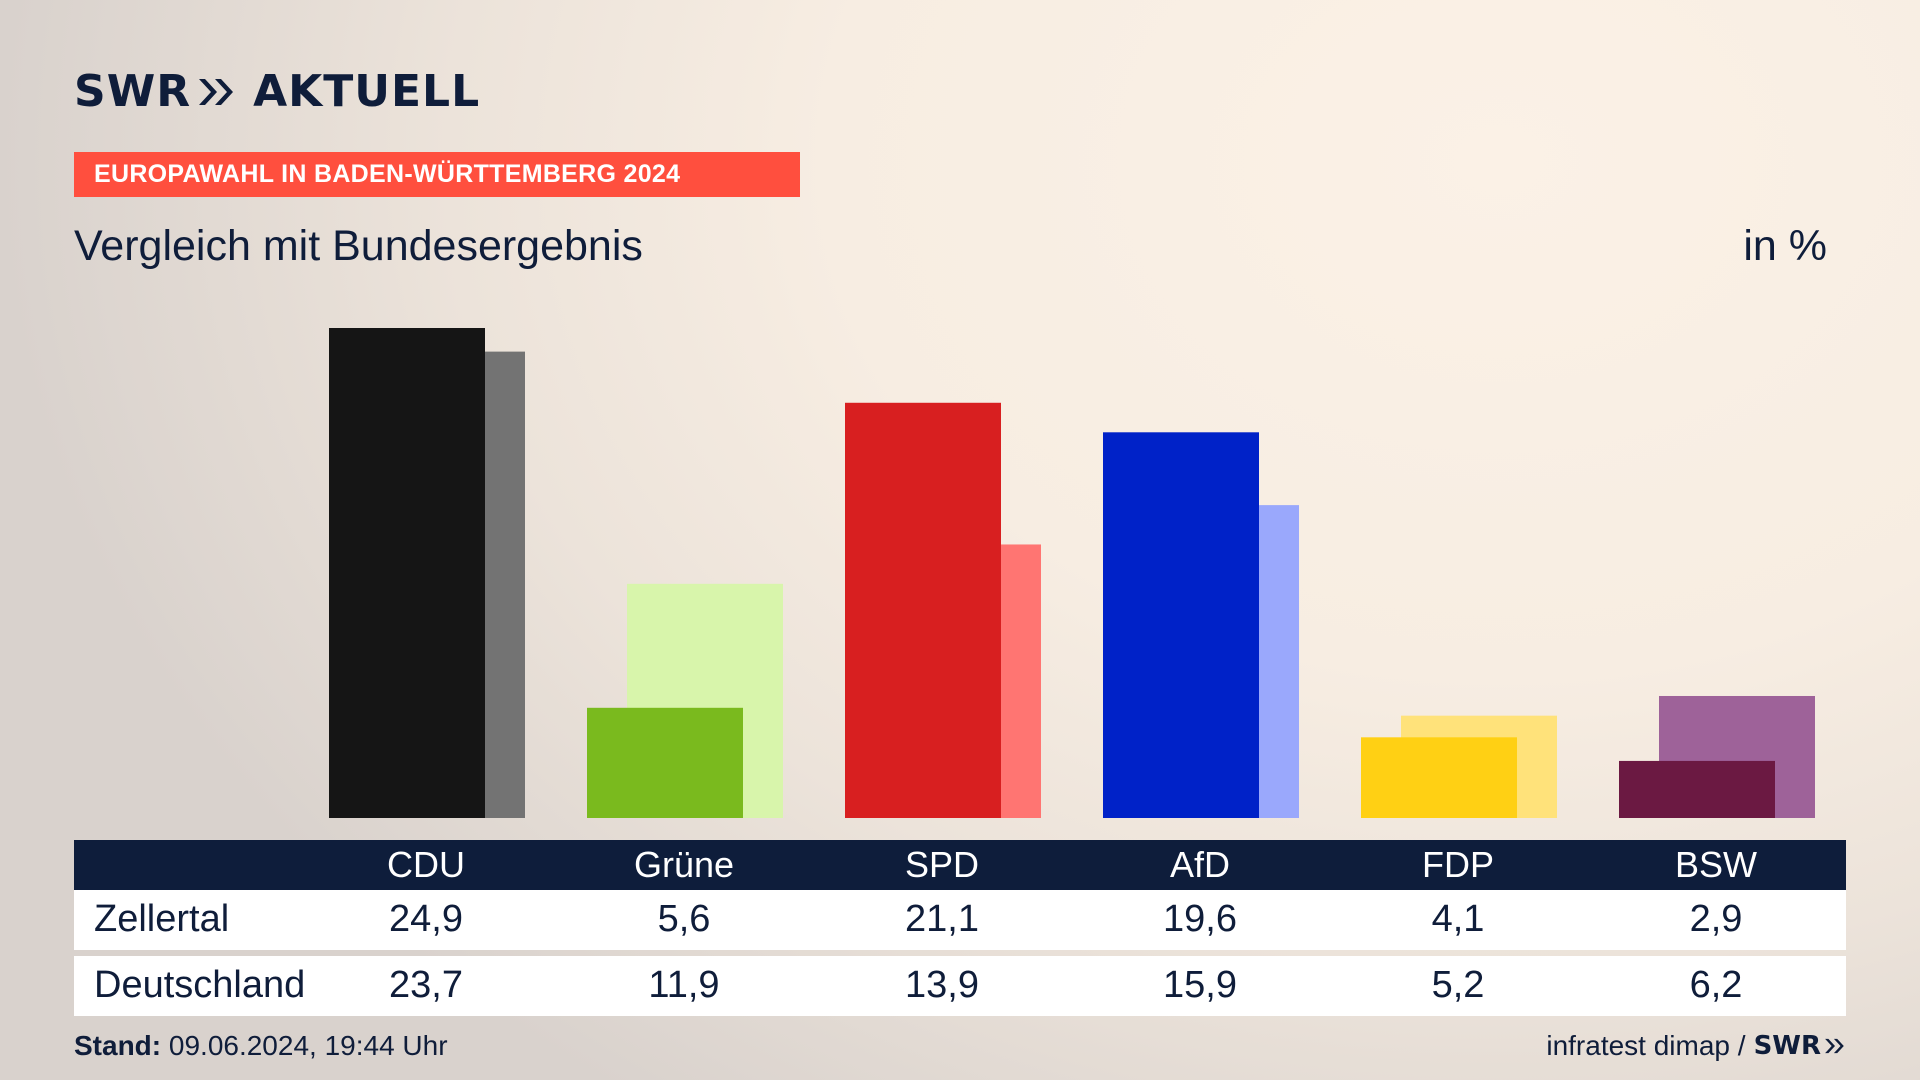  Describe the element at coordinates (426, 864) in the screenshot. I see `header-cdu: CDU` at that location.